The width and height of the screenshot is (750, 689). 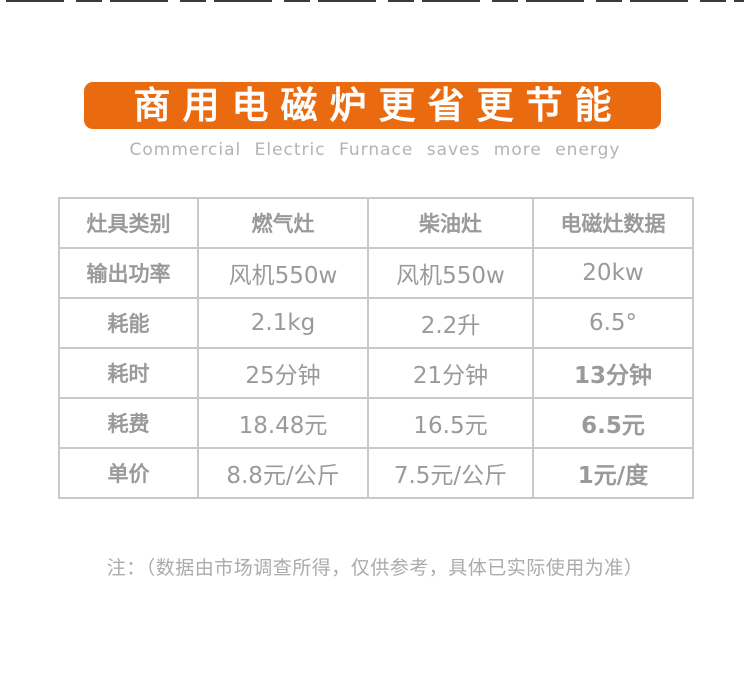 I want to click on top-crop-remnant-line, so click(x=375, y=1).